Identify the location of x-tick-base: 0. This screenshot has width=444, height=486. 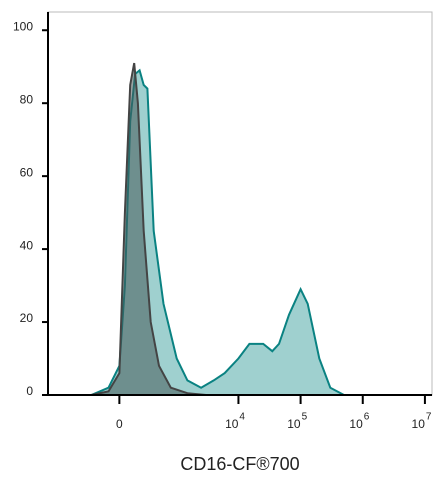
(119, 424).